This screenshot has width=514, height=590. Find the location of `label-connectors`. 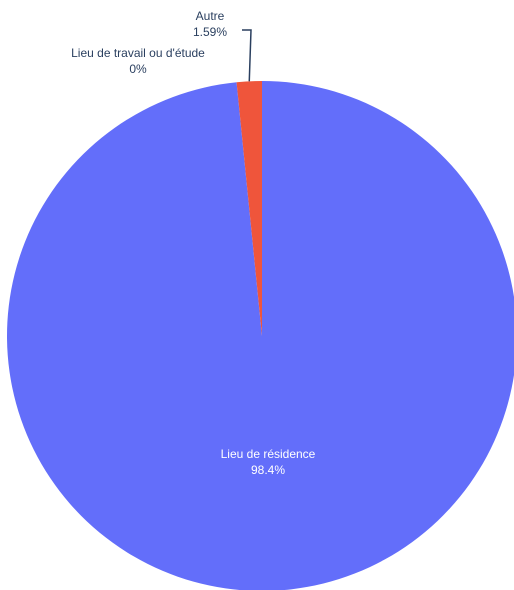

label-connectors is located at coordinates (247, 55).